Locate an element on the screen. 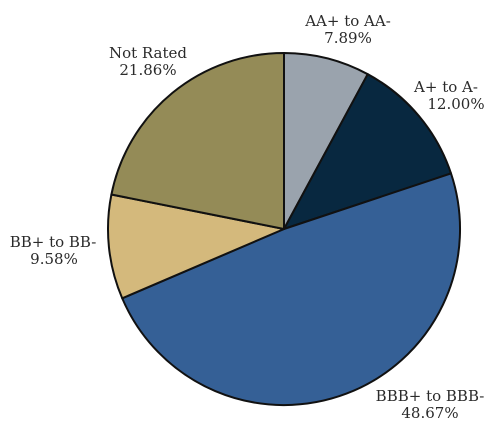  label-bb-name: BB+ to BB- is located at coordinates (53, 242).